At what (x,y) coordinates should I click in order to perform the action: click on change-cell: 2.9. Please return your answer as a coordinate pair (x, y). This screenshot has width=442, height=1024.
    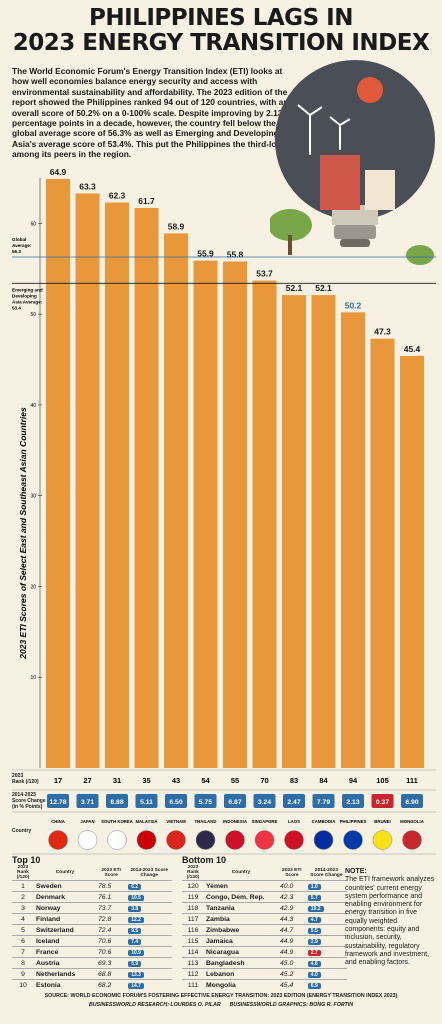
    Looking at the image, I should click on (326, 941).